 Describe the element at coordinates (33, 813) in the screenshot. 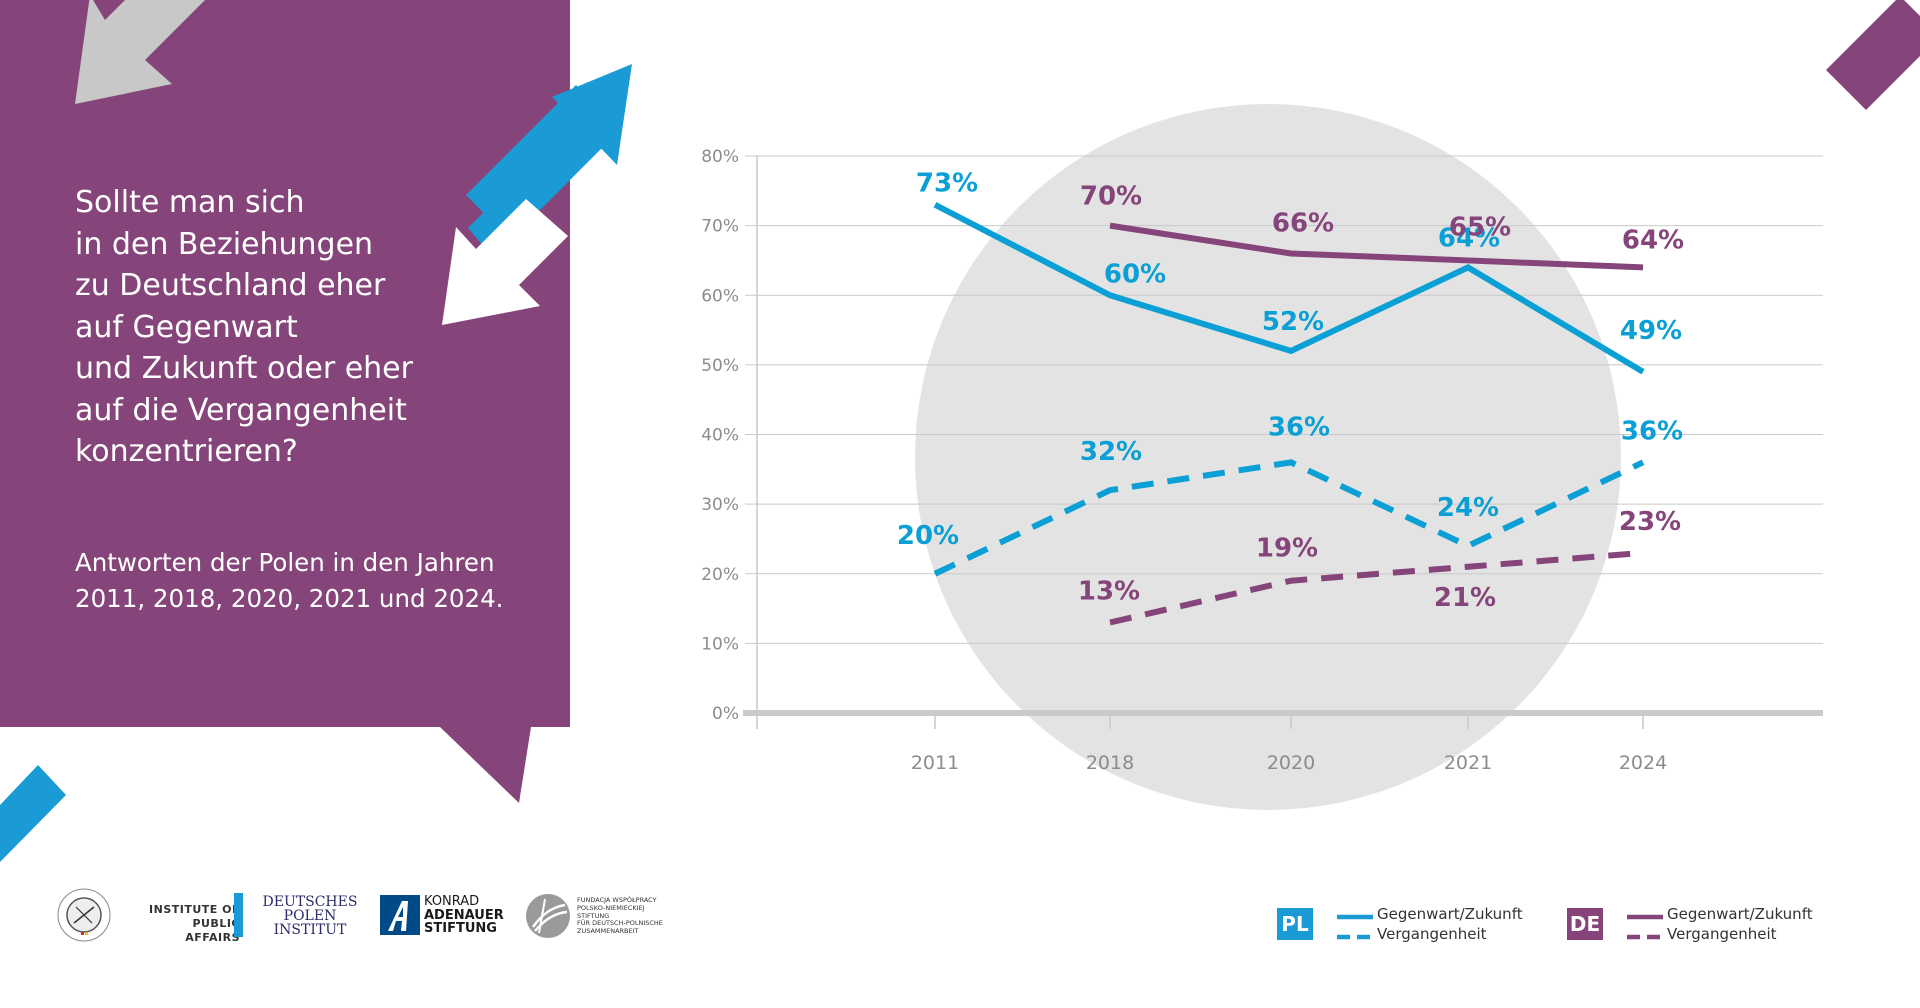

I see `blue-bar-decoration` at that location.